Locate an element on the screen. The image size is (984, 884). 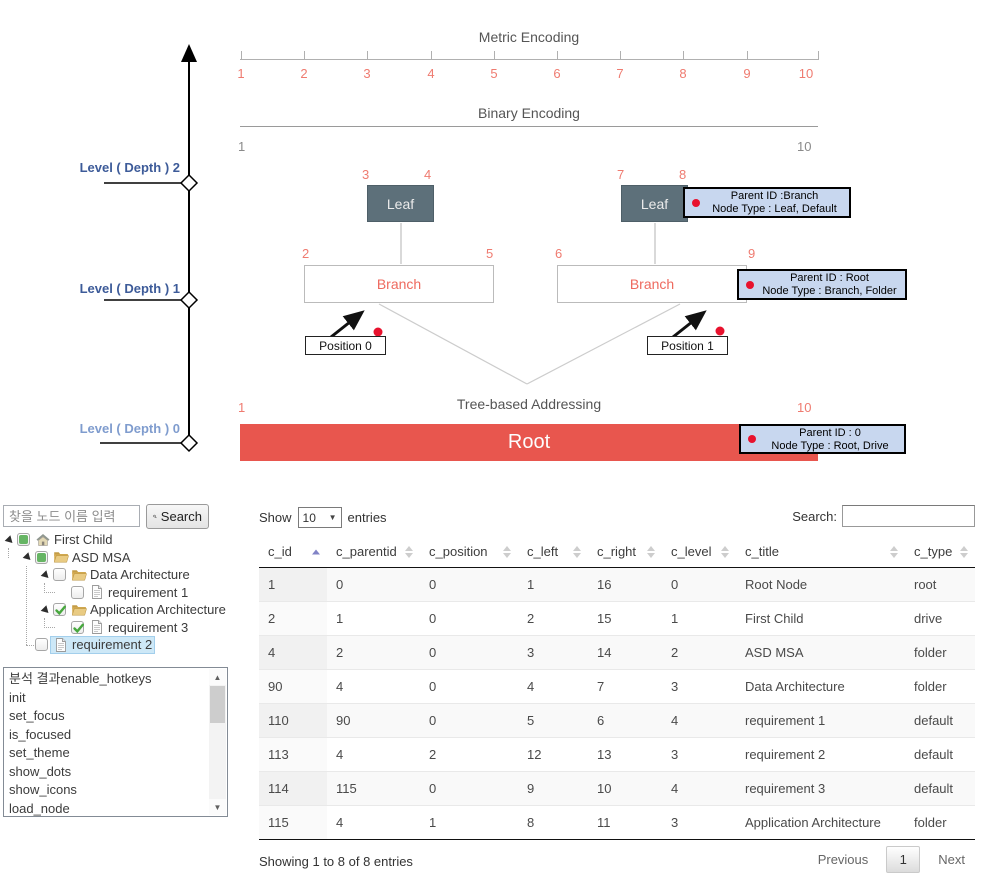
pagination-next: Next is located at coordinates (951, 859).